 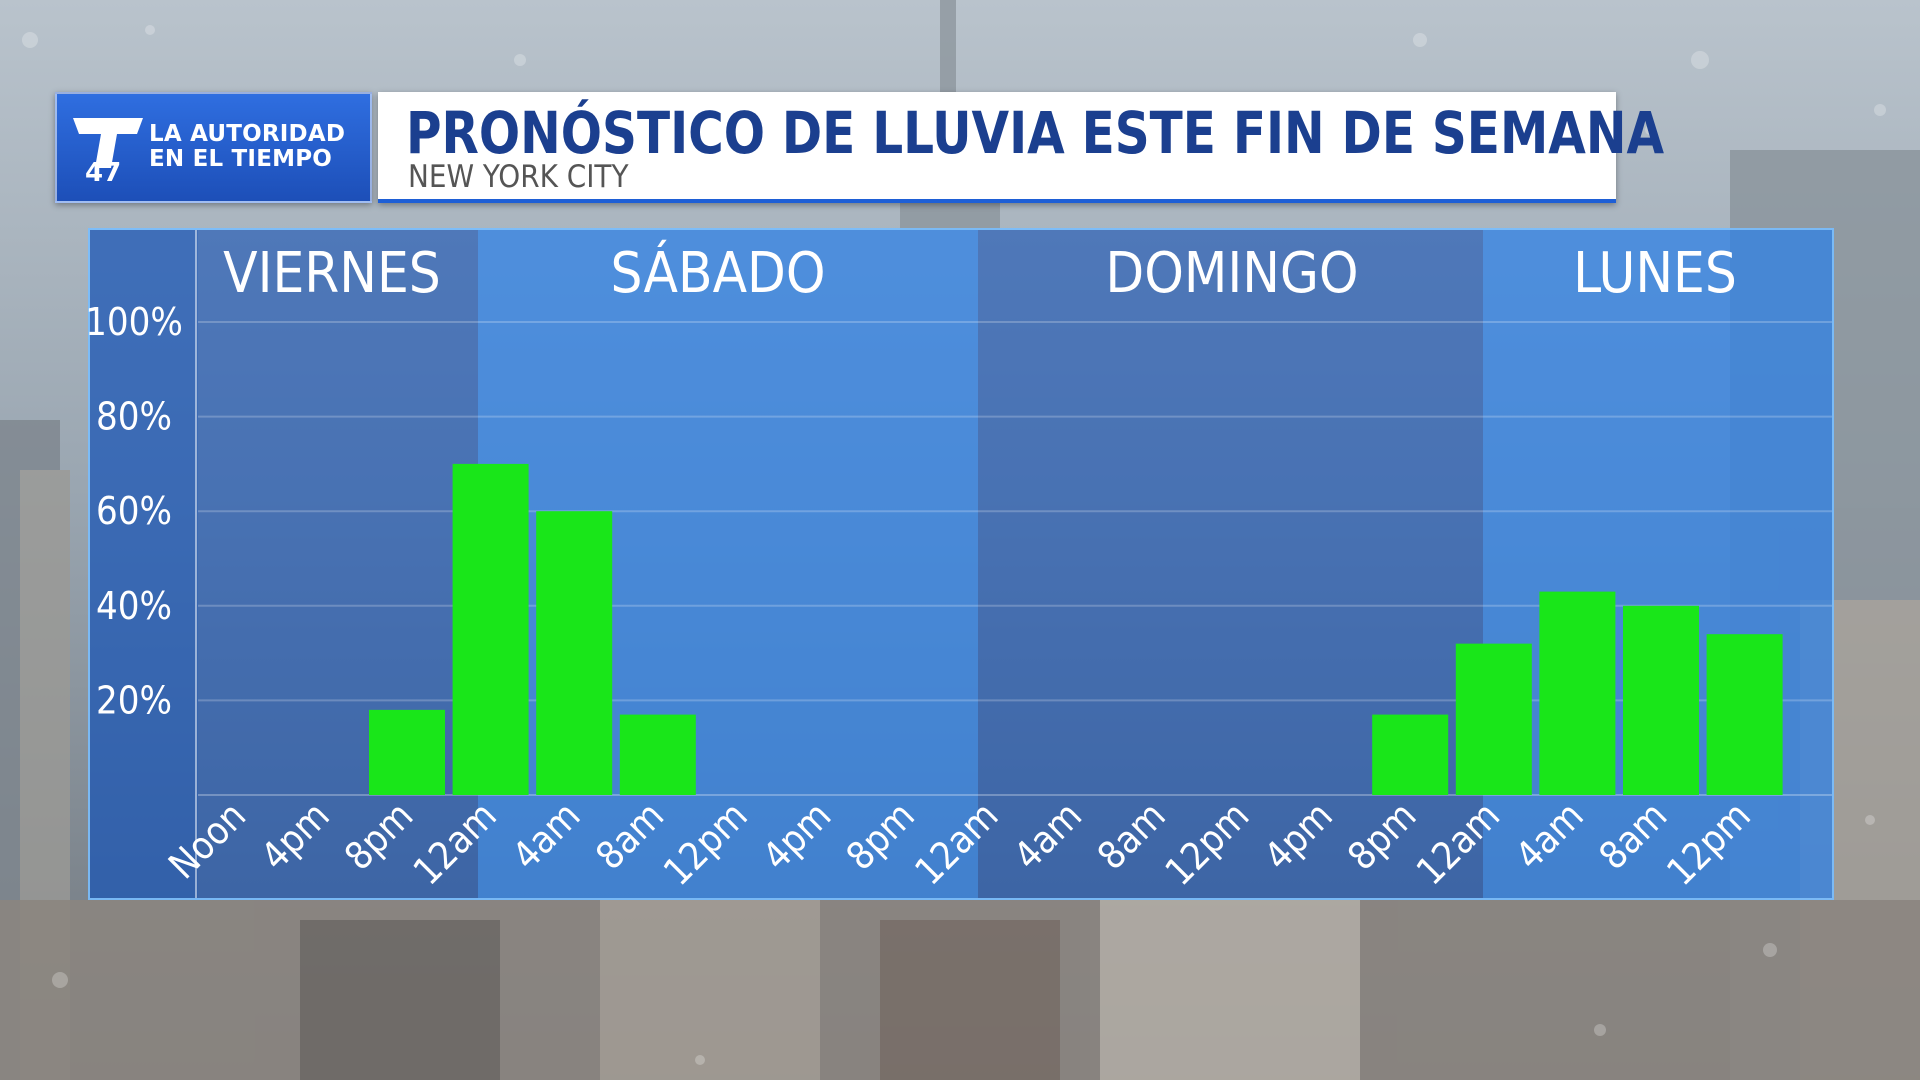 What do you see at coordinates (108, 143) in the screenshot?
I see `telemundo-t-icon` at bounding box center [108, 143].